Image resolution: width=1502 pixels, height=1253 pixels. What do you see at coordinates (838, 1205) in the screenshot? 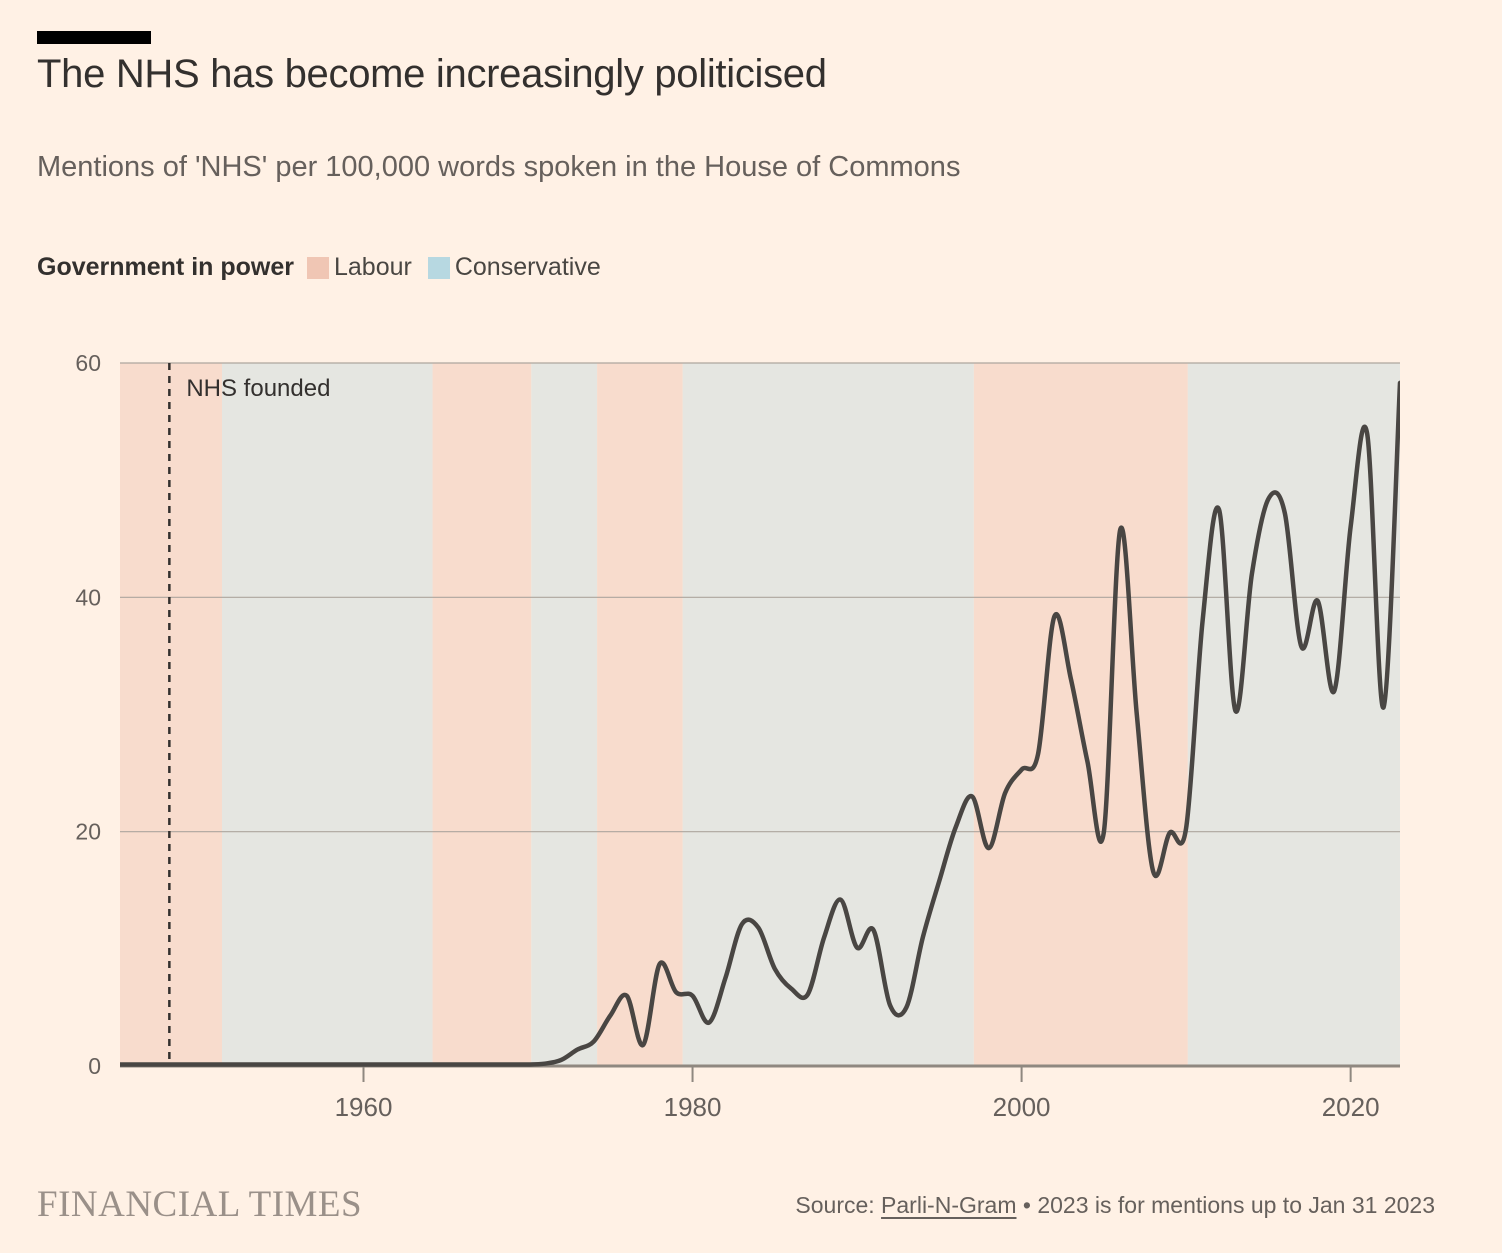
I see `source-prefix: Source:` at bounding box center [838, 1205].